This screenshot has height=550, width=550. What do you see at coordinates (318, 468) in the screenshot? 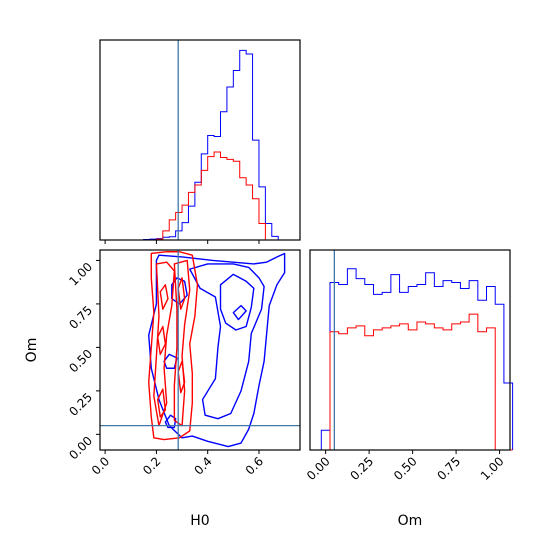
I see `om-x-tick-label-0: 0.00` at bounding box center [318, 468].